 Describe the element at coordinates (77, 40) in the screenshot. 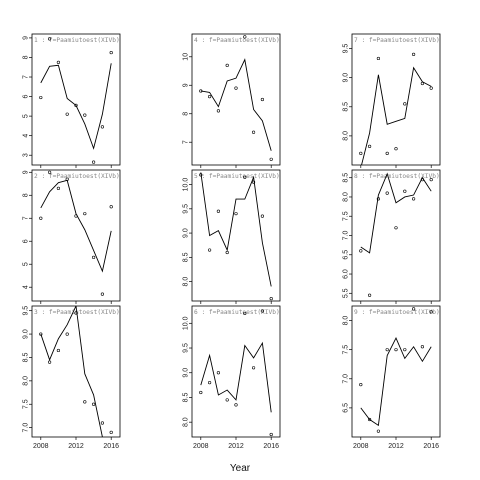

I see `panel-label: 1 : f=Paamiutoest(XIVb)` at that location.